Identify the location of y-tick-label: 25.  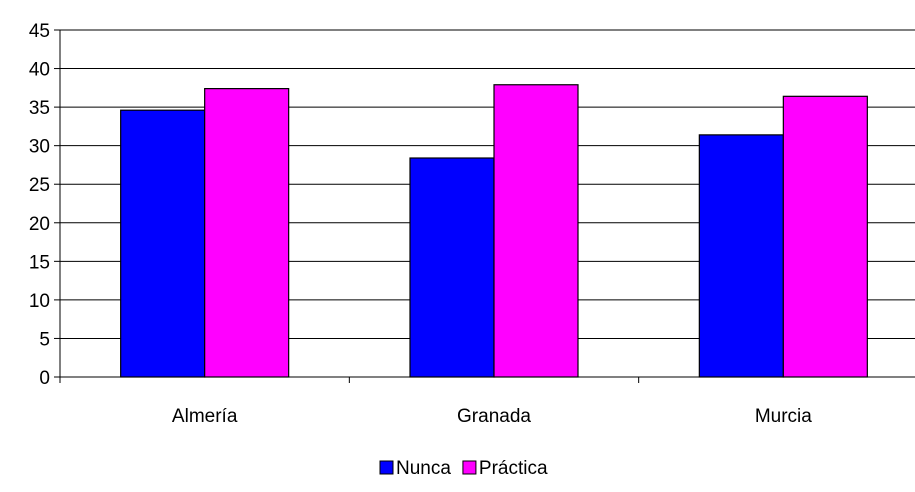
(39, 185).